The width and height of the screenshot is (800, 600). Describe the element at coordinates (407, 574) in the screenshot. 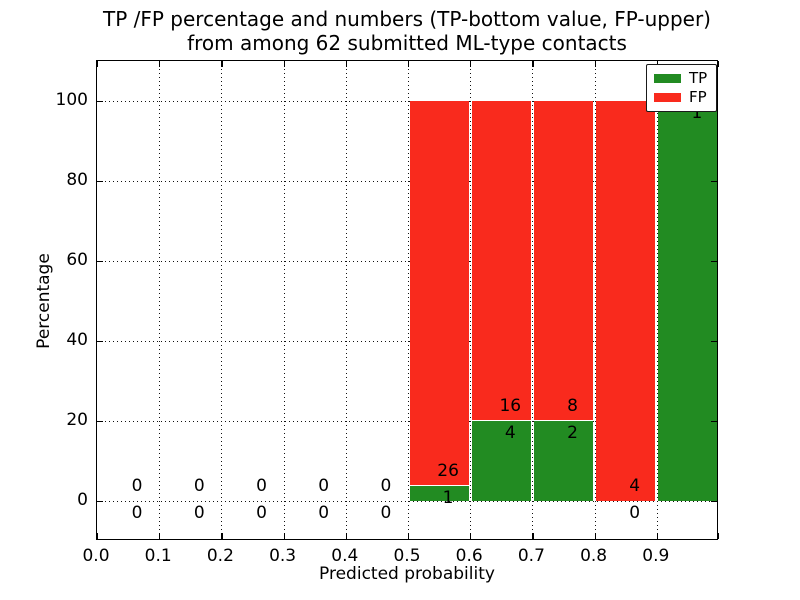

I see `x-axis-label: Predicted probability` at that location.